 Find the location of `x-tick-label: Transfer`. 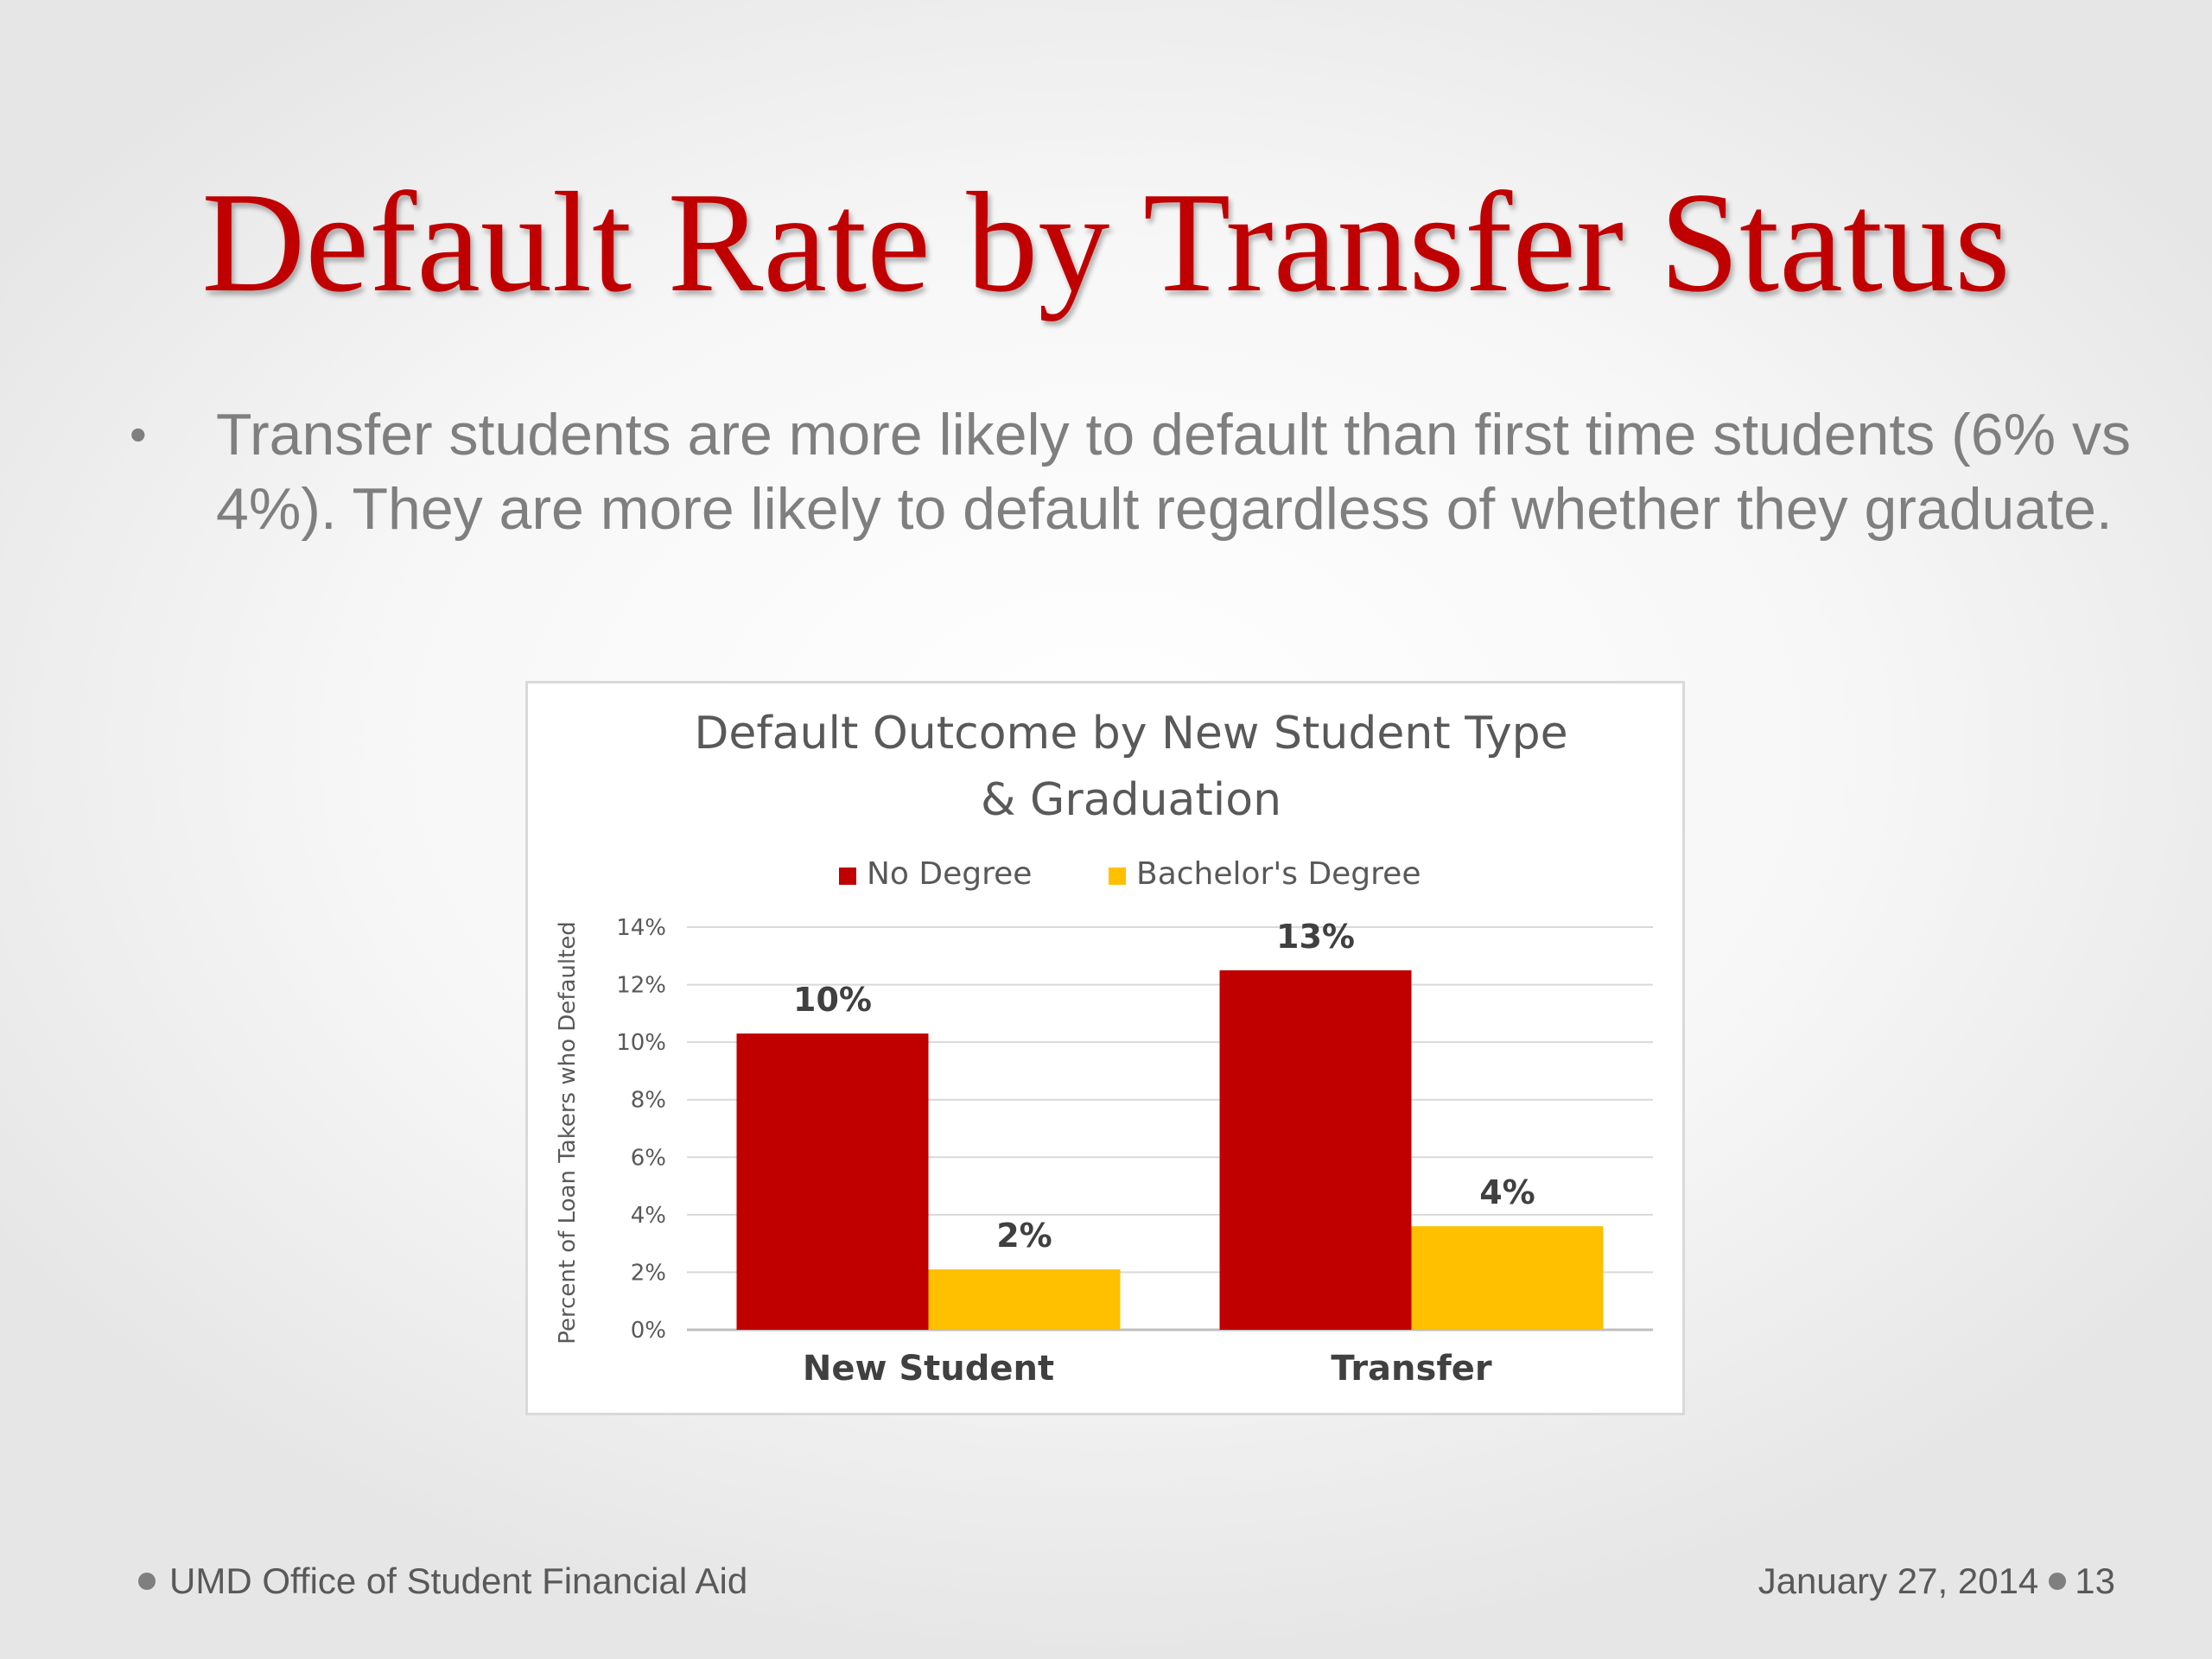

x-tick-label: Transfer is located at coordinates (1411, 1369).